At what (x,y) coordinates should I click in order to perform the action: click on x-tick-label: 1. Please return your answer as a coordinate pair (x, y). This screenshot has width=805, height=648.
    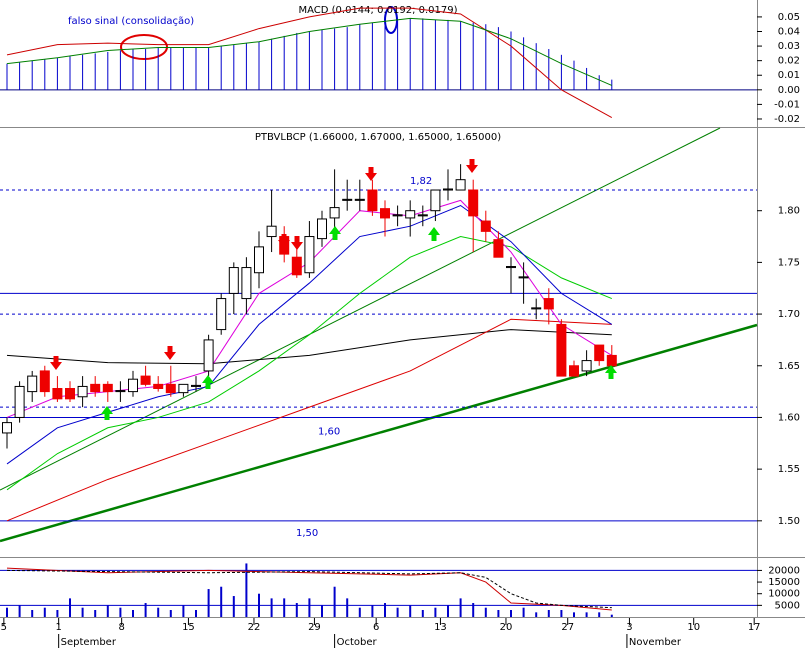
    Looking at the image, I should click on (58, 627).